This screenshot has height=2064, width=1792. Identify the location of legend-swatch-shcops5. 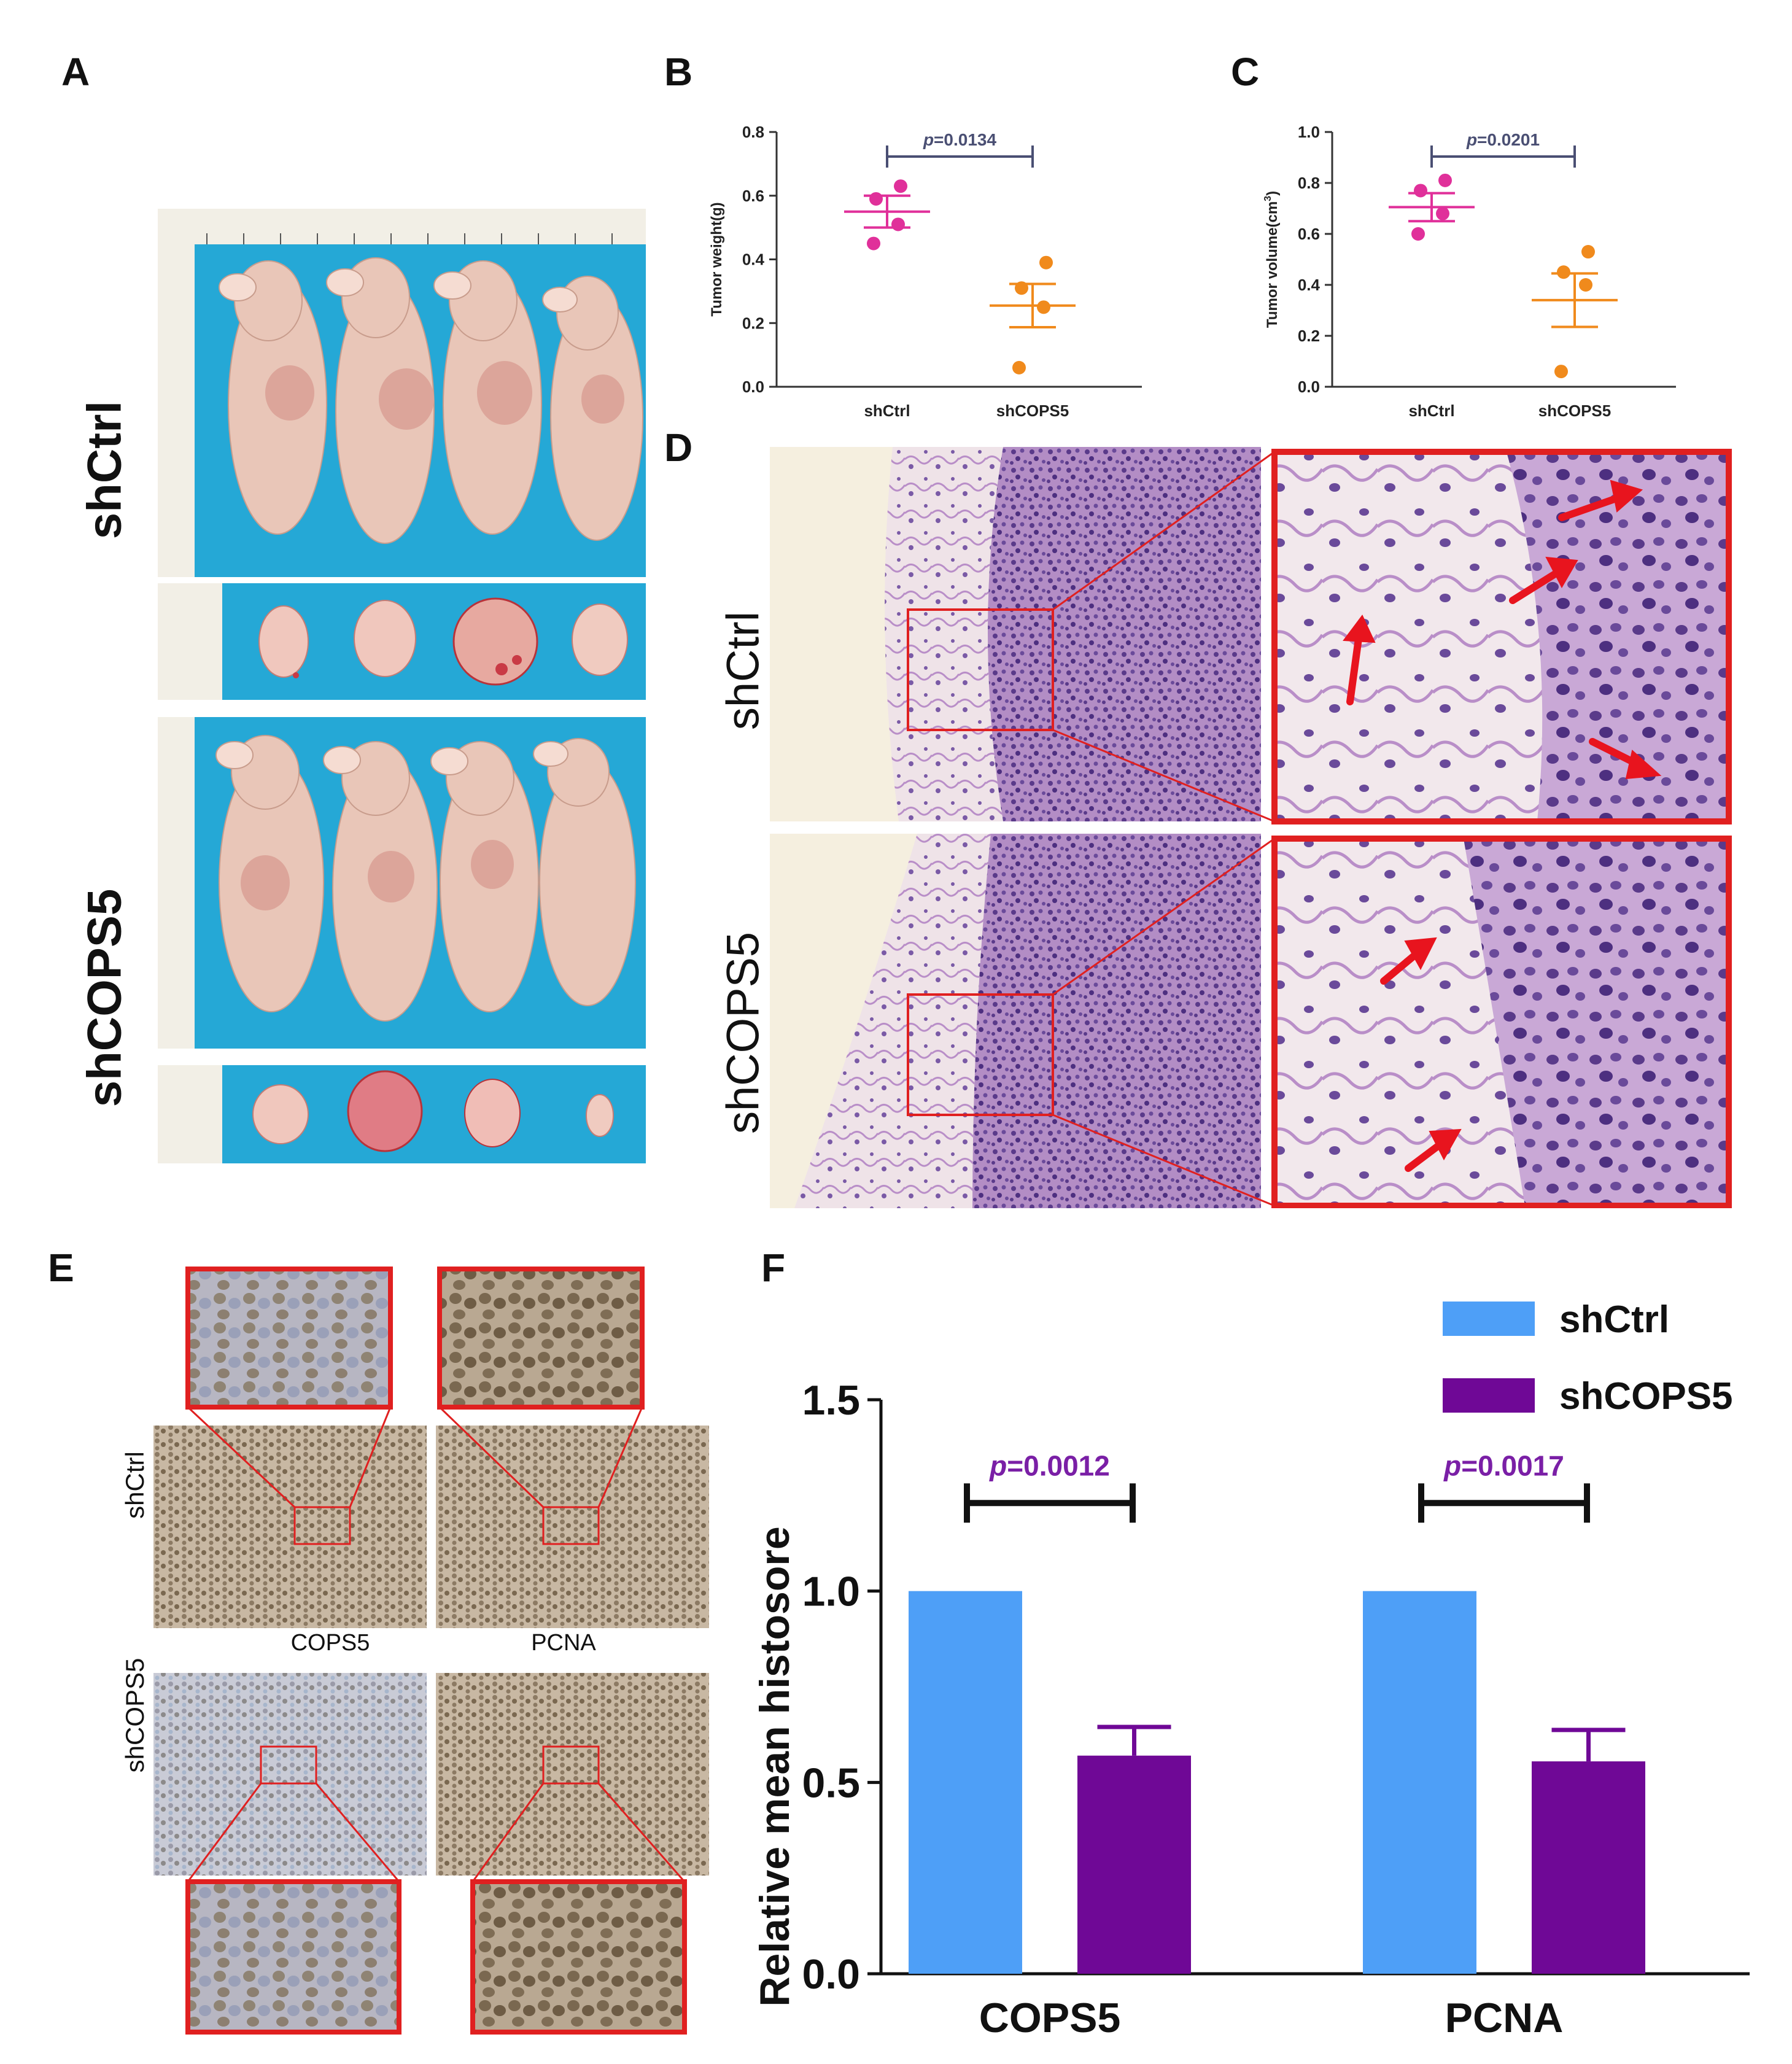
(1489, 1395).